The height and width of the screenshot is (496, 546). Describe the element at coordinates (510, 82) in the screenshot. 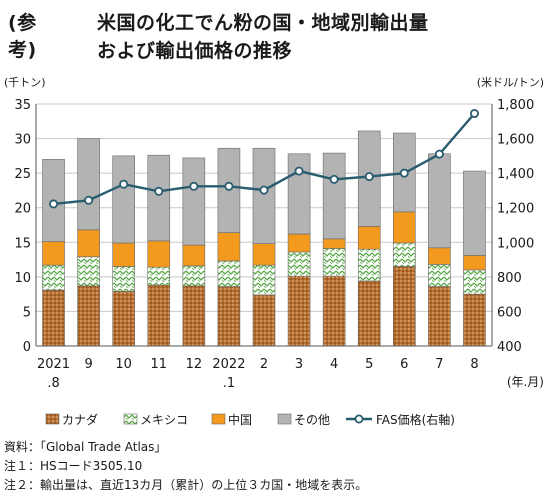

I see `right-axis-unit: (米ドル/トン)` at that location.